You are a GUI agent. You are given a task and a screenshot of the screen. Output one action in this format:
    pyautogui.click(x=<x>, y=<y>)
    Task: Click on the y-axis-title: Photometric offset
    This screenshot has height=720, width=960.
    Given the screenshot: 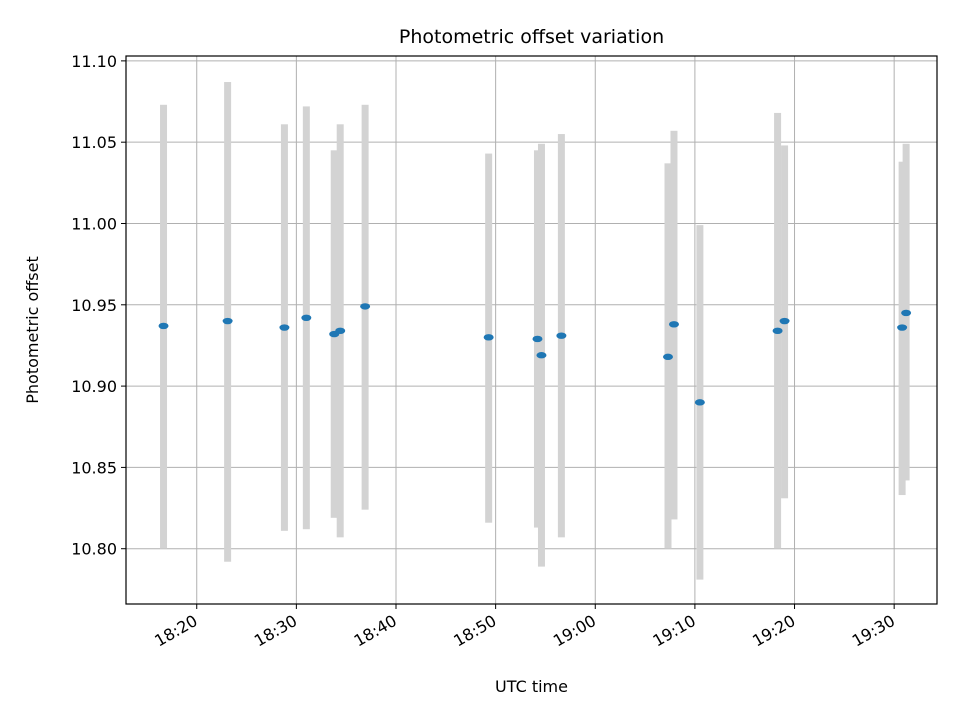 What is the action you would take?
    pyautogui.click(x=32, y=330)
    